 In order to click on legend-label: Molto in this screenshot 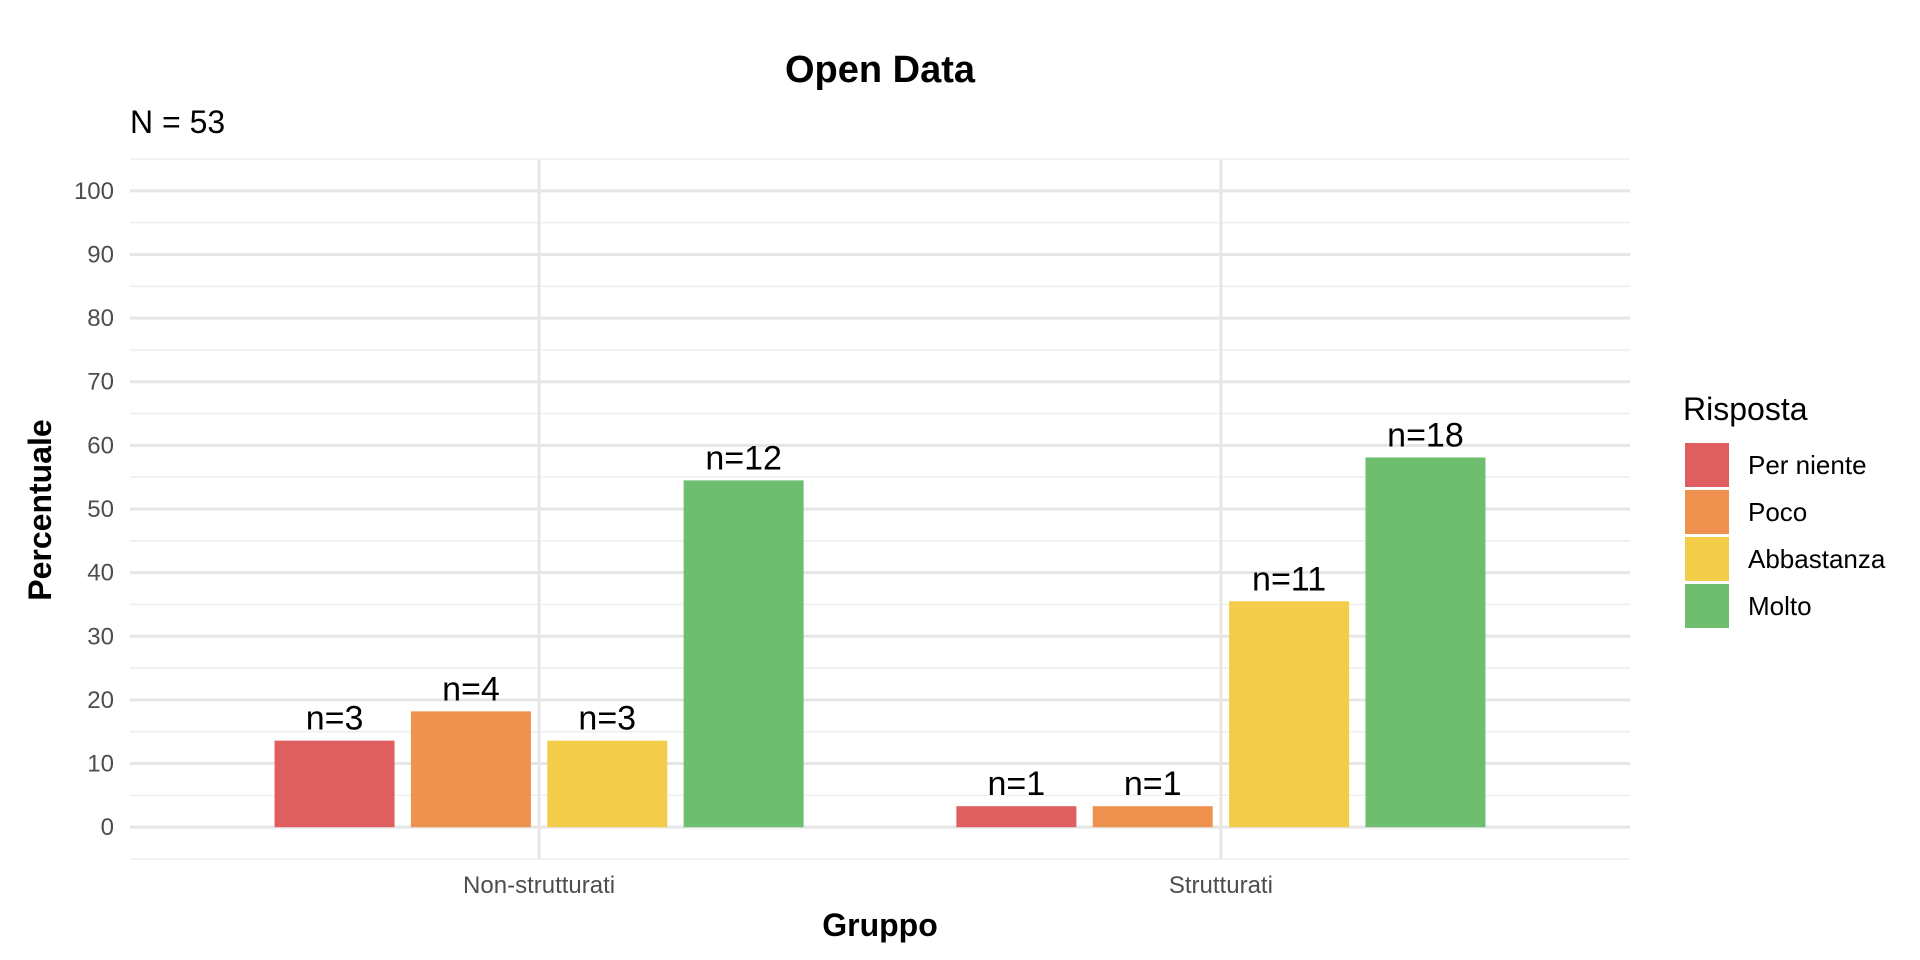, I will do `click(1780, 606)`.